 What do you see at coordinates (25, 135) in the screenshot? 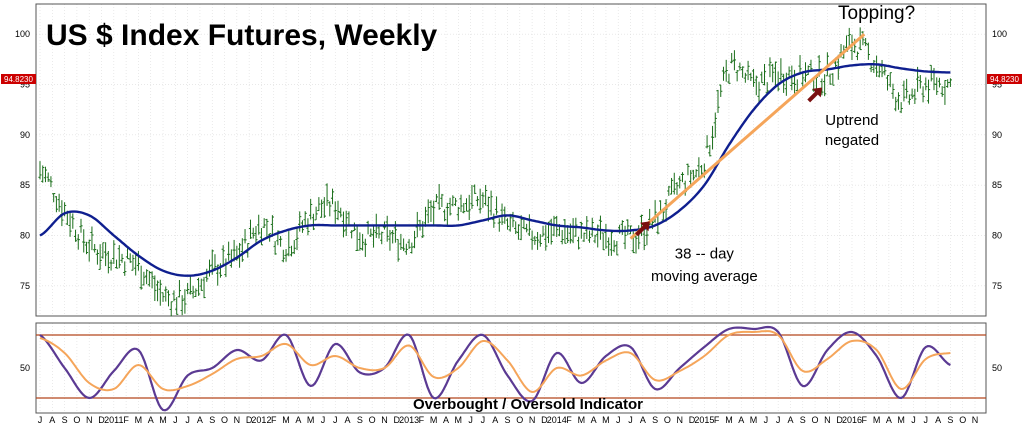
I see `y-tick-label-left: 90` at bounding box center [25, 135].